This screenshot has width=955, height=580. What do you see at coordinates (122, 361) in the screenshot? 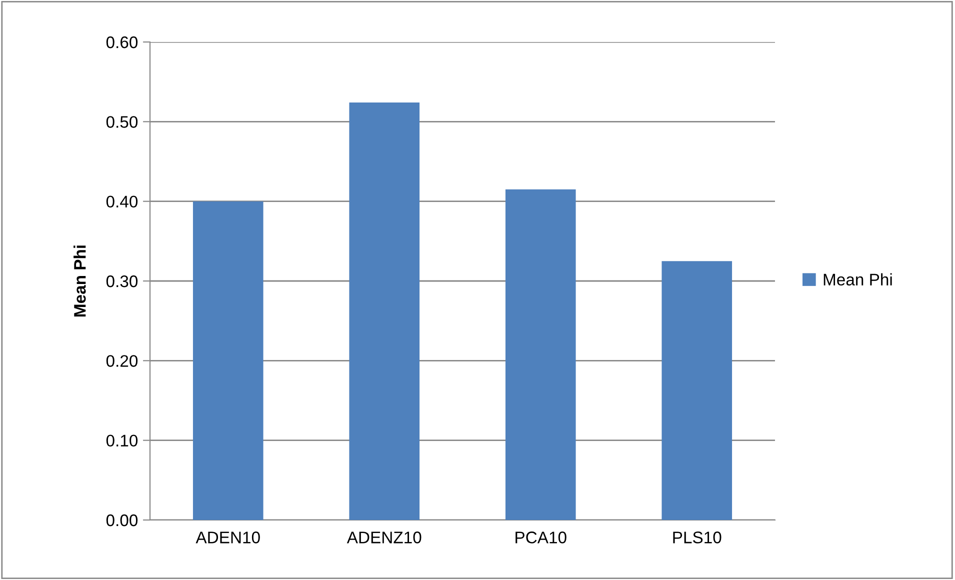
I see `y-tick-label: 0.20` at bounding box center [122, 361].